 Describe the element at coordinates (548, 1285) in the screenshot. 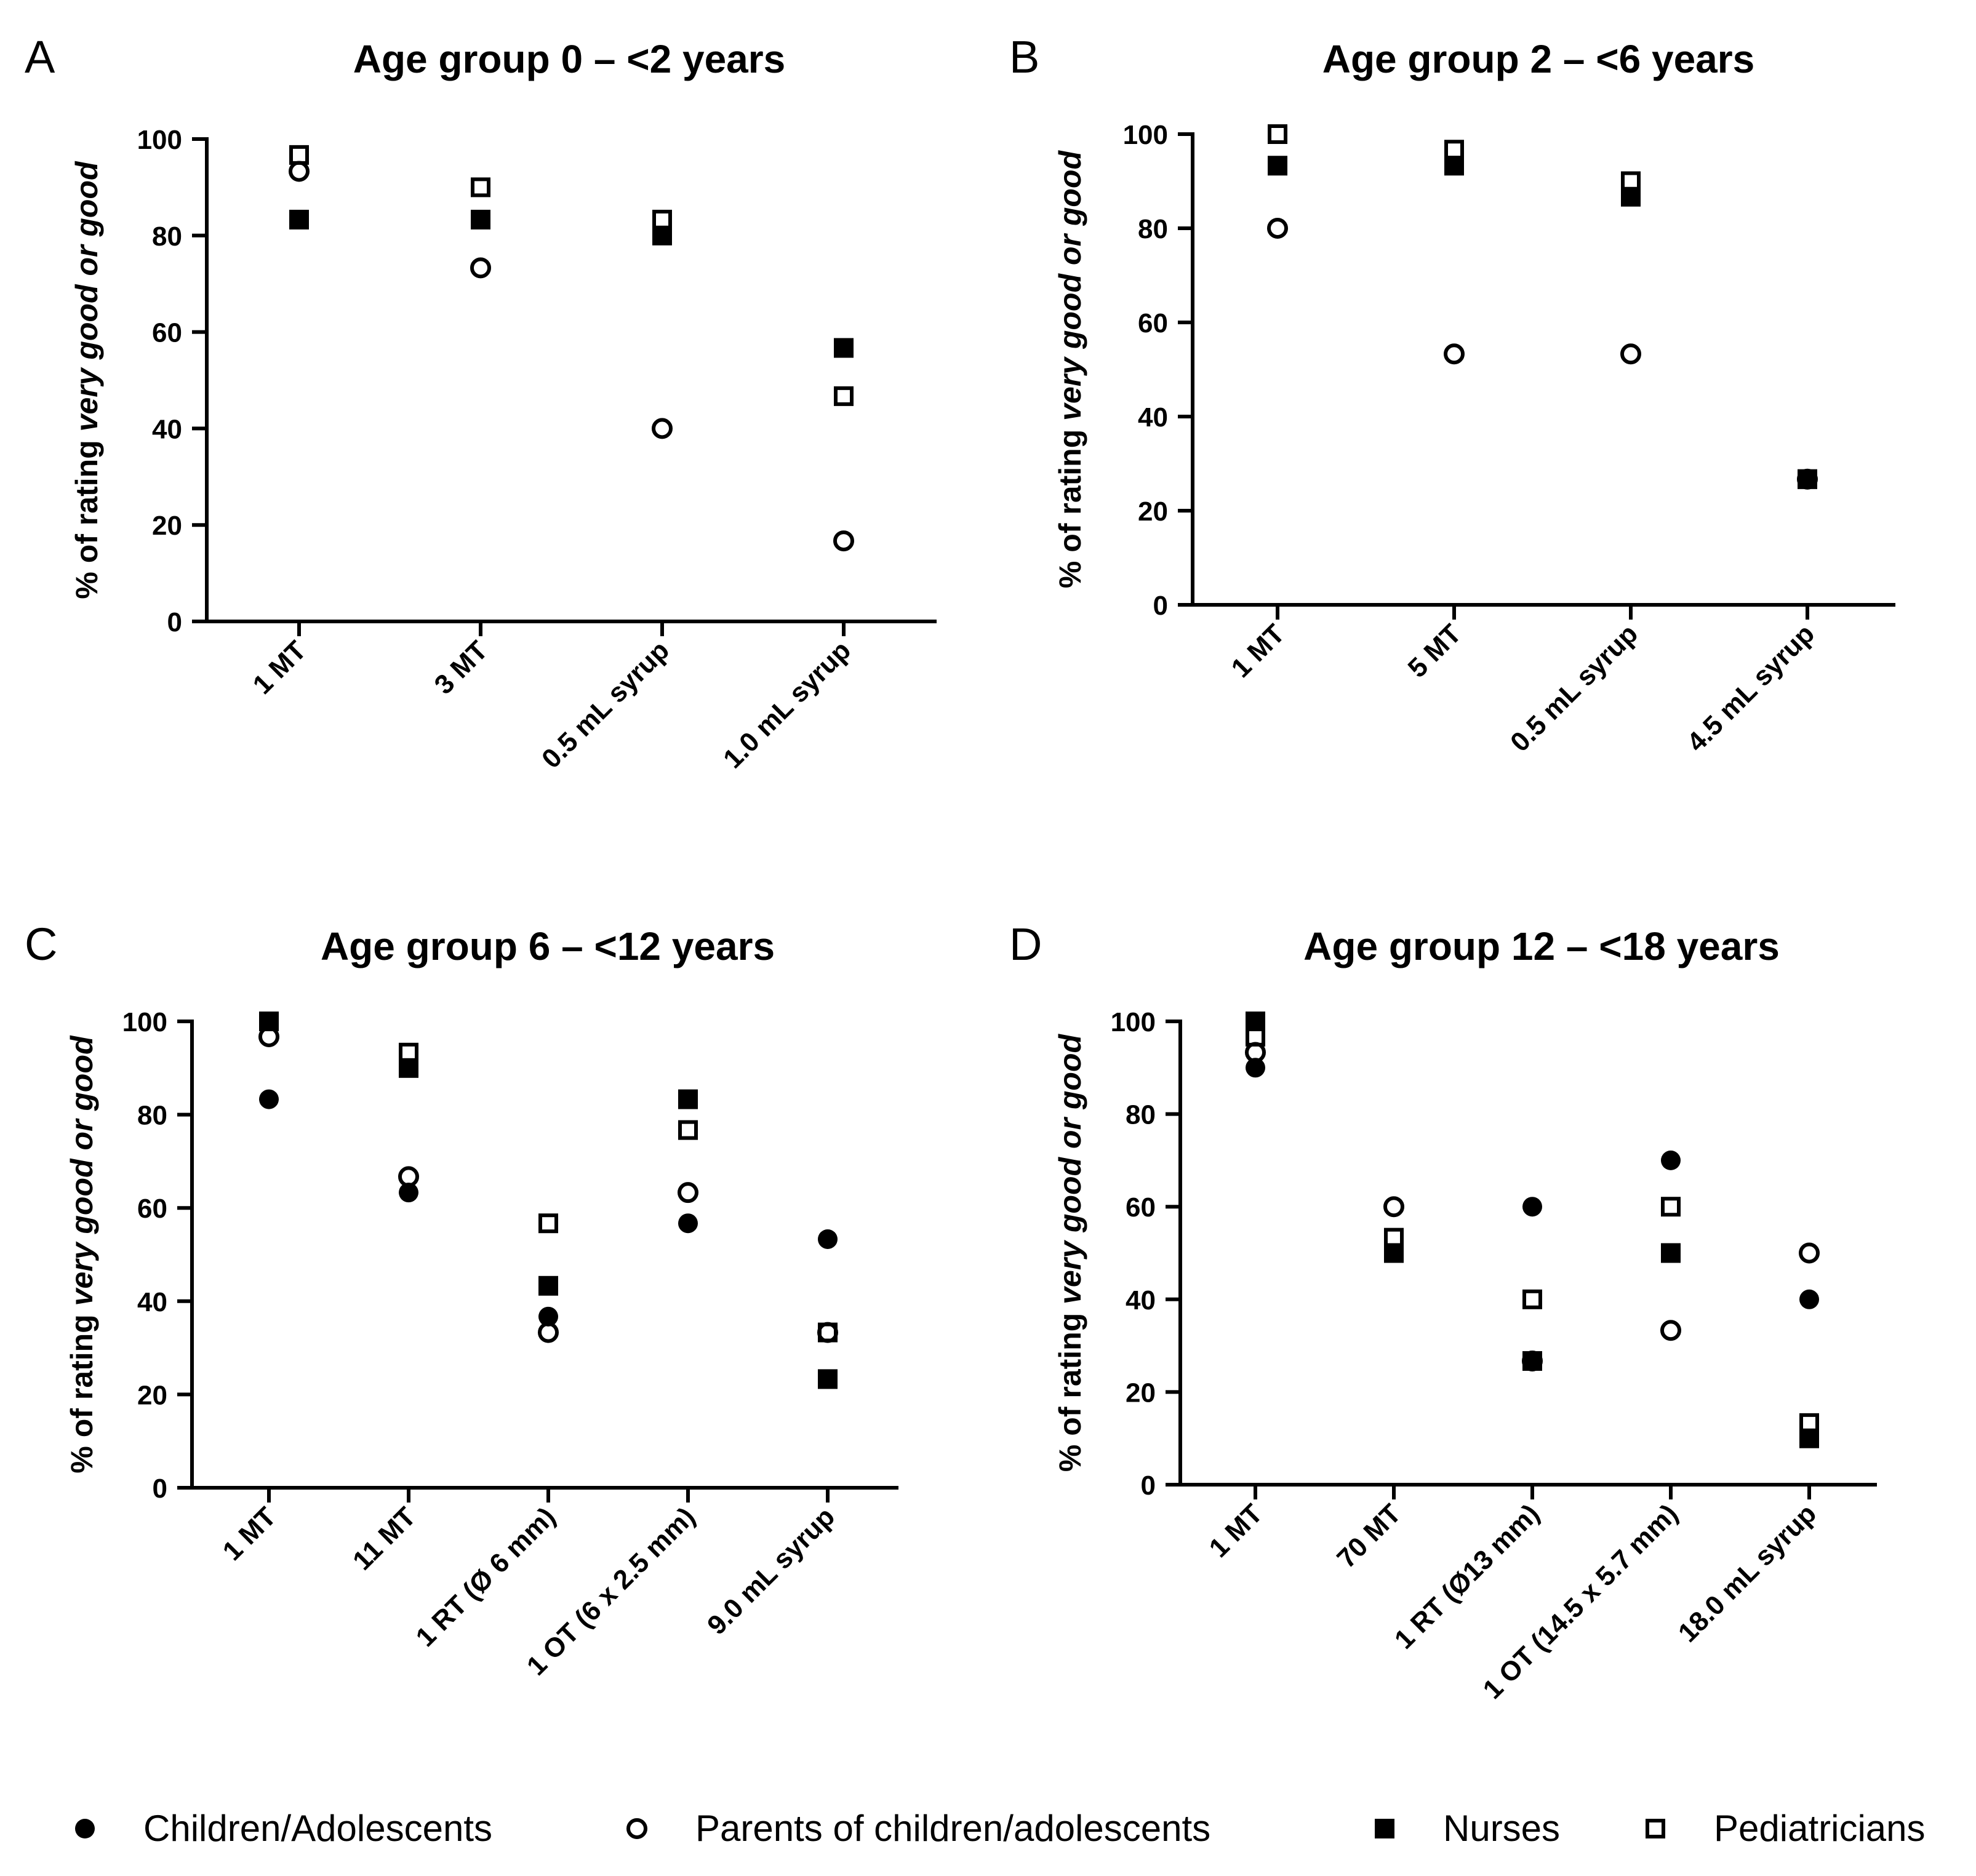

I see `point-nurses-1-rt-6-mm` at that location.